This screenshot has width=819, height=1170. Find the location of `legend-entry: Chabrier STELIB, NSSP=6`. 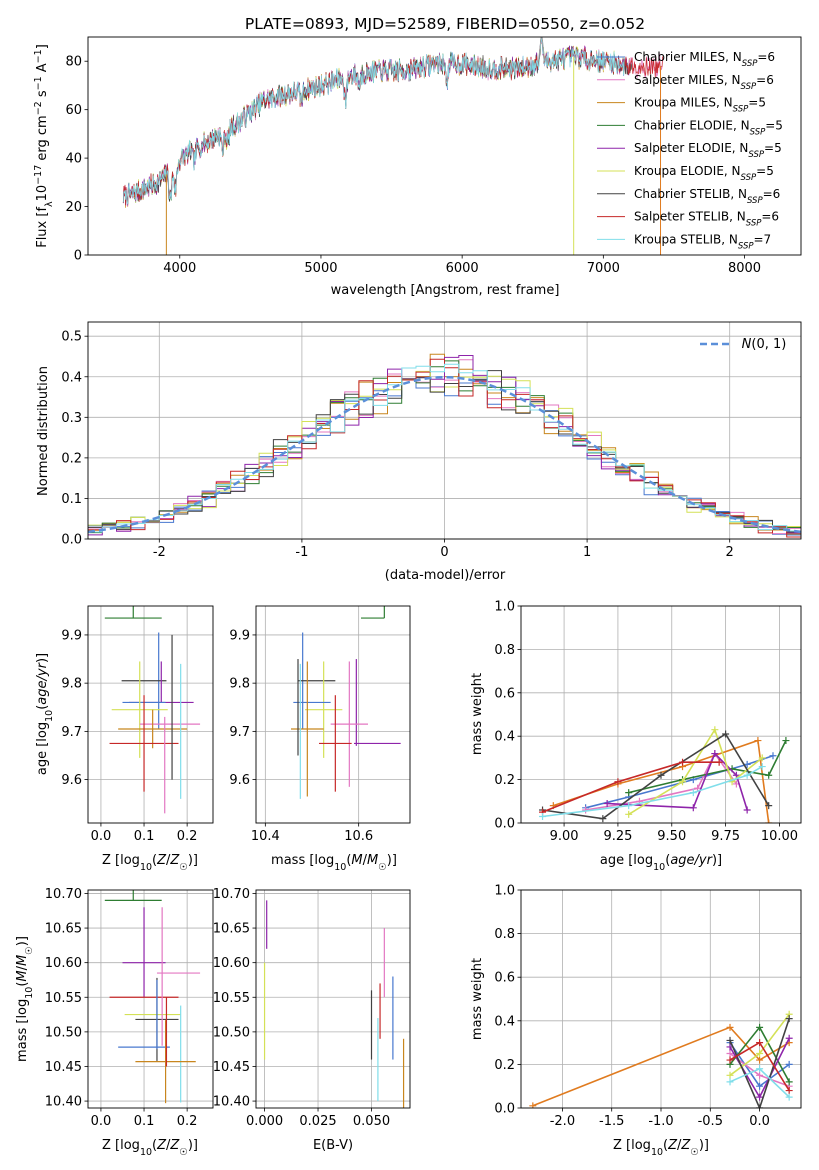

legend-entry: Chabrier STELIB, NSSP=6 is located at coordinates (707, 196).